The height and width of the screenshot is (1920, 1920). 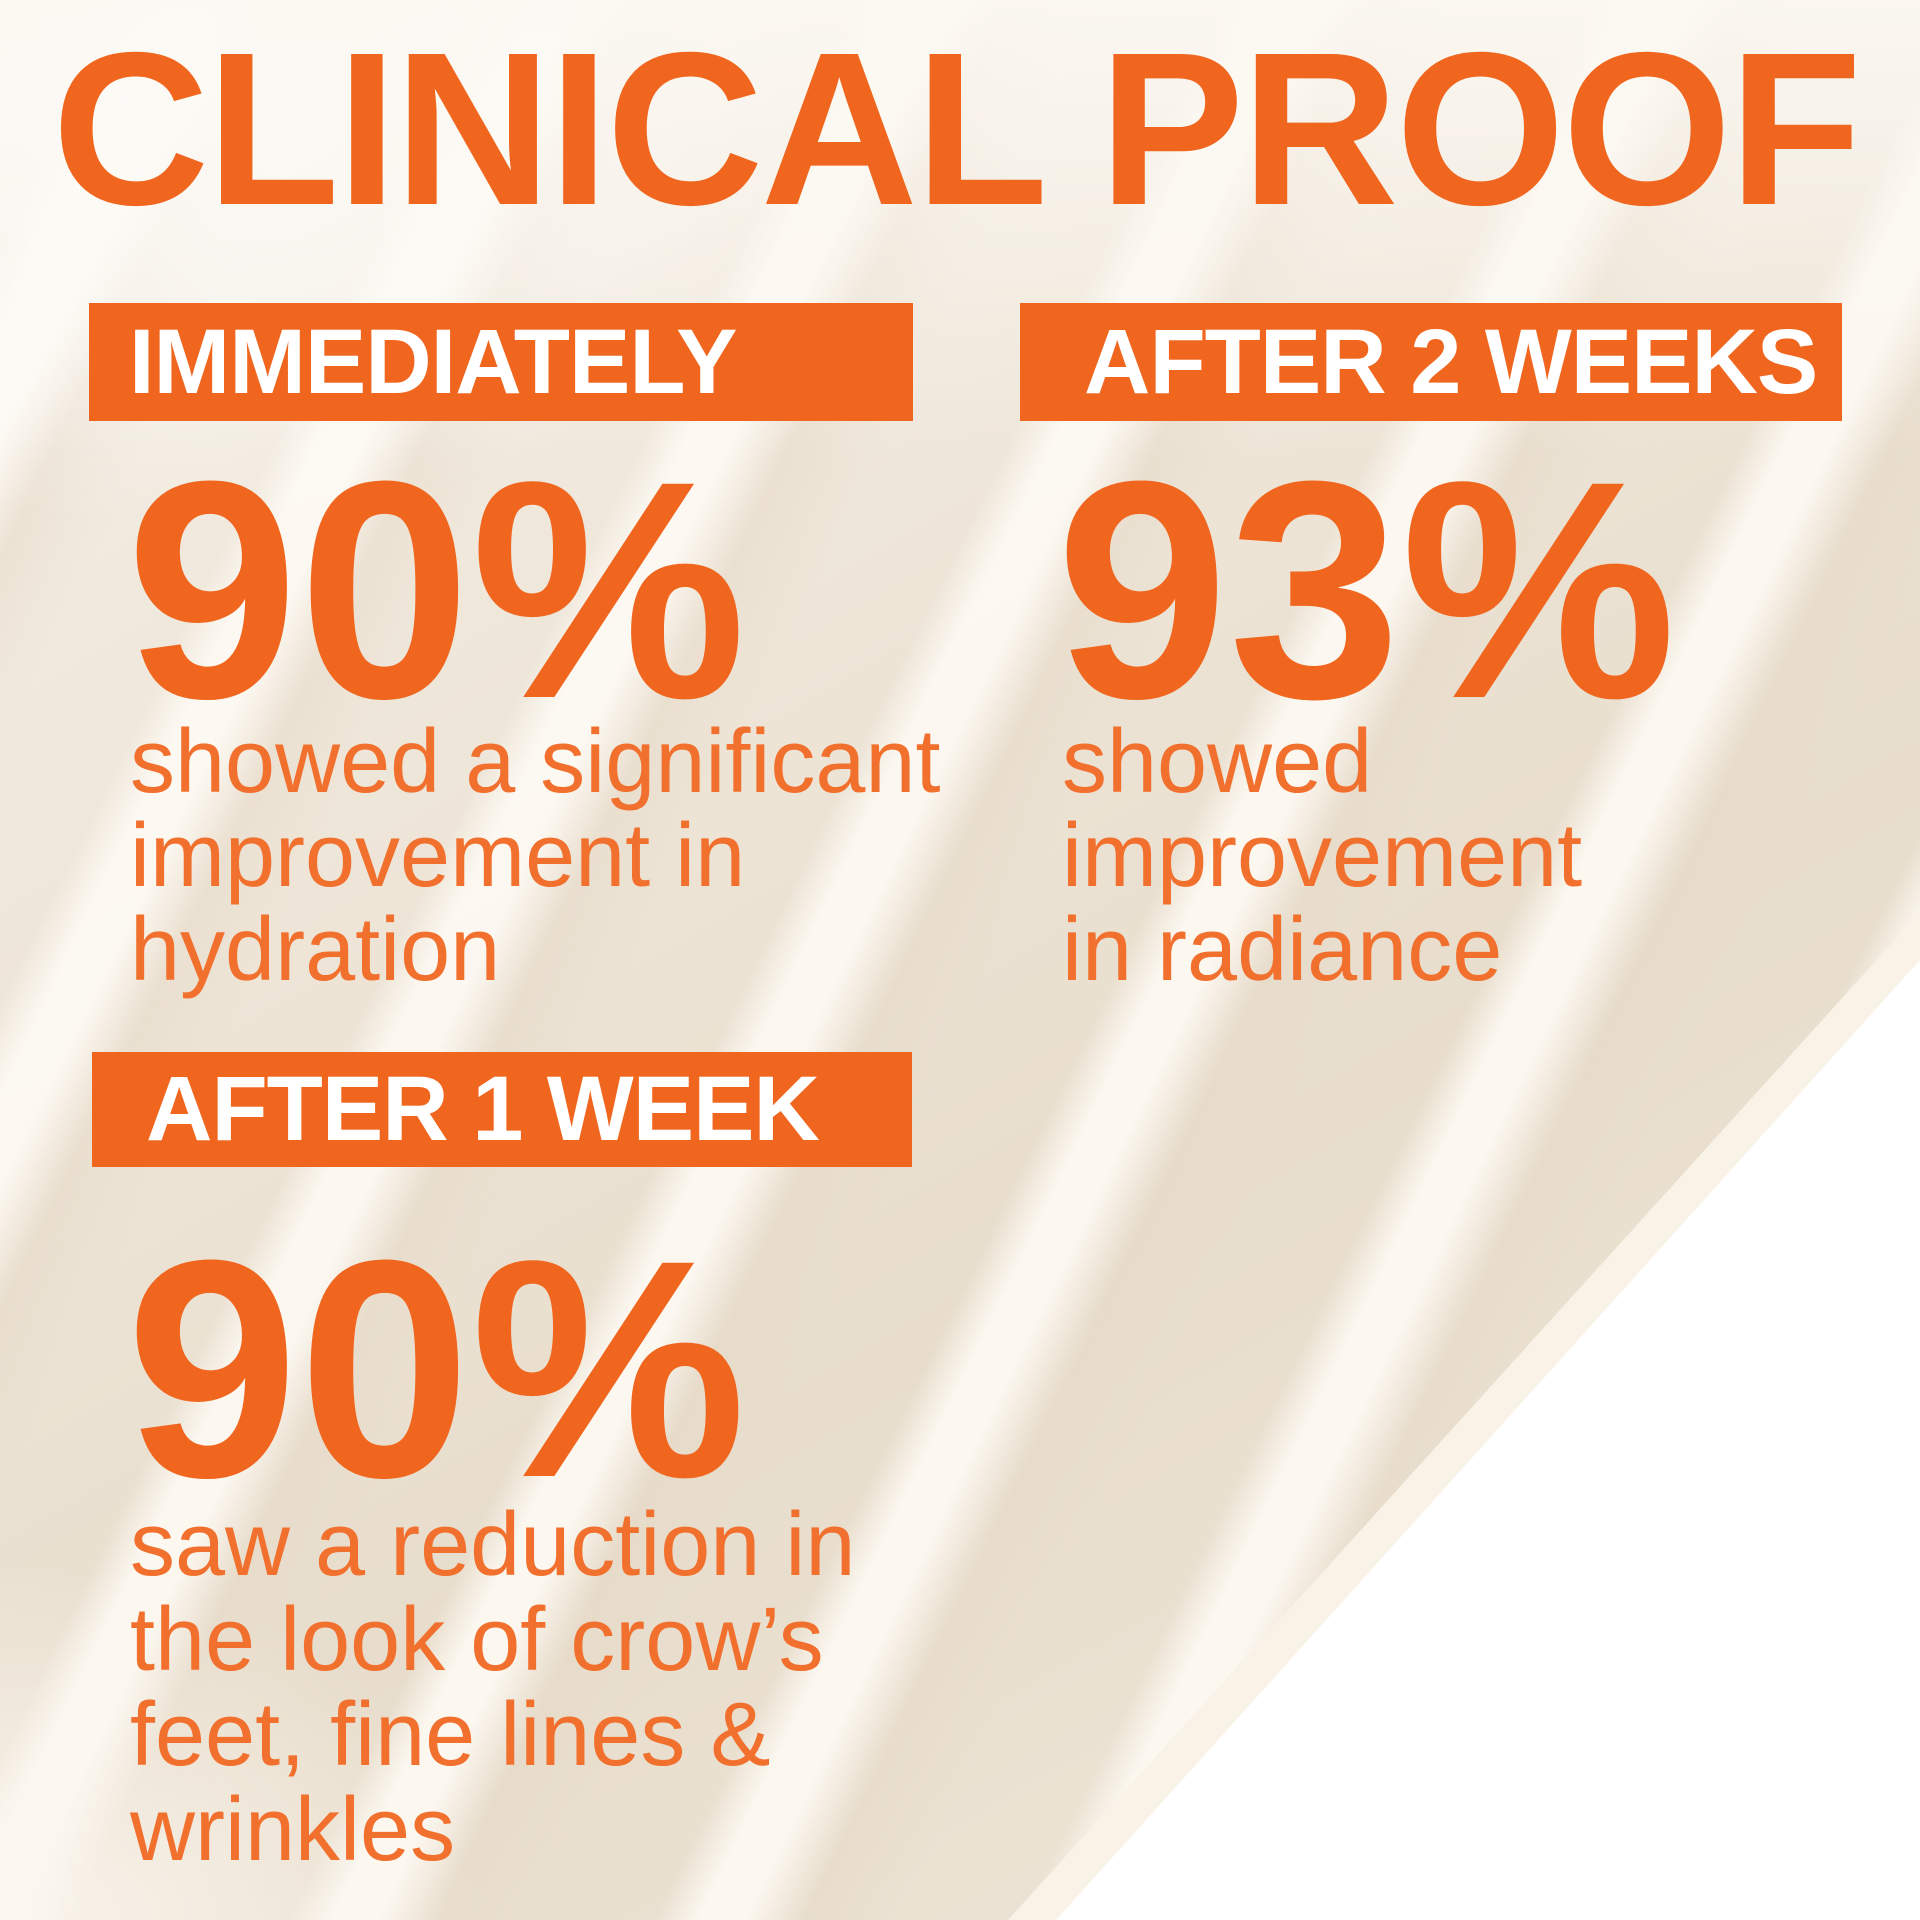 I want to click on stat-description-line: the look of crow’s, so click(x=477, y=1640).